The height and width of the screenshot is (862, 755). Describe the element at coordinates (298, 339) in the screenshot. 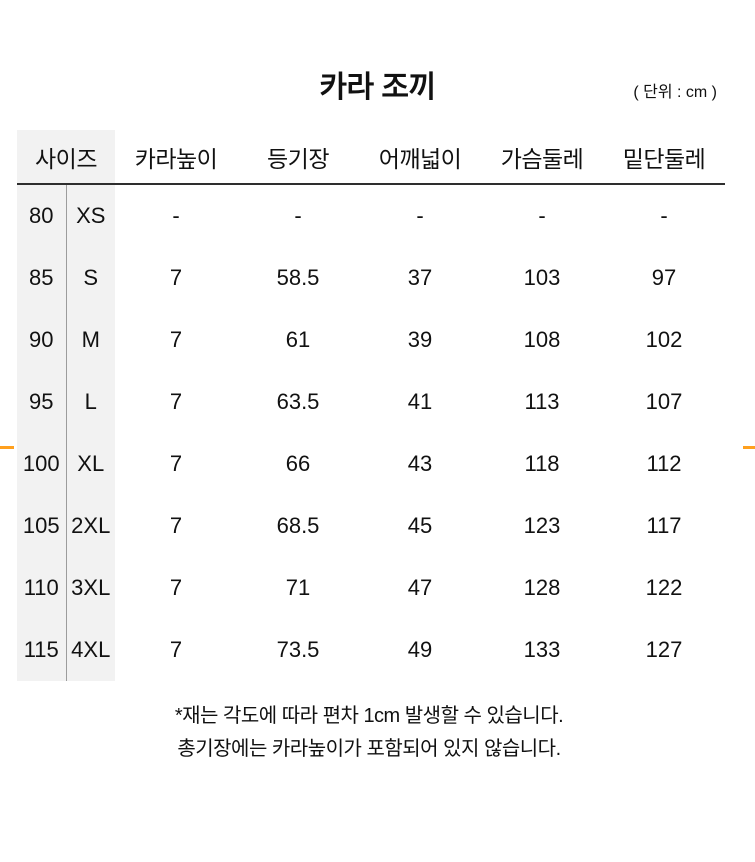

I see `value-cell: 61` at that location.